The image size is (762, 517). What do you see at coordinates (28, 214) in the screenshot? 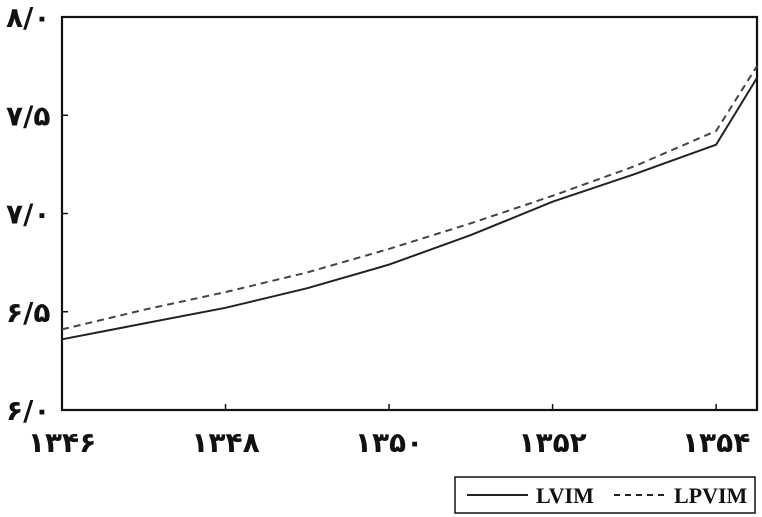
I see `y-tick-label: ۷/۰` at bounding box center [28, 214].